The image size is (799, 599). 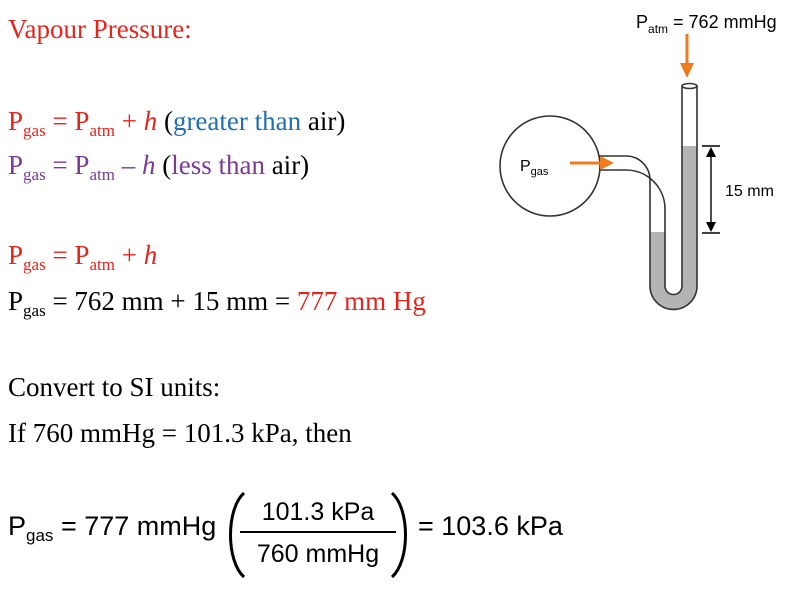 I want to click on greater-than-text: greater than, so click(x=237, y=121).